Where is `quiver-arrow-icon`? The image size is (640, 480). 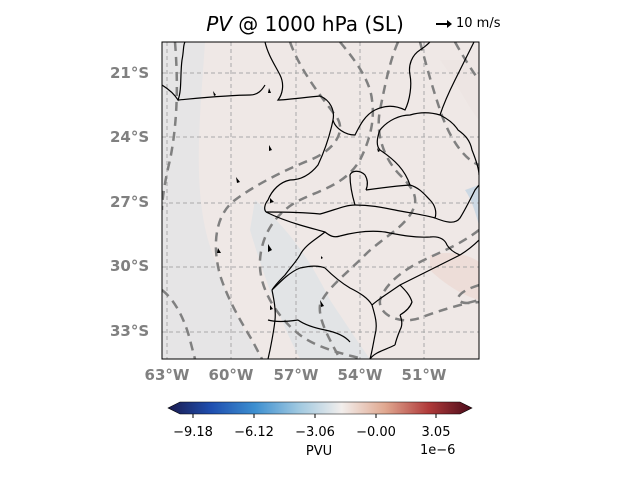
quiver-arrow-icon is located at coordinates (444, 23).